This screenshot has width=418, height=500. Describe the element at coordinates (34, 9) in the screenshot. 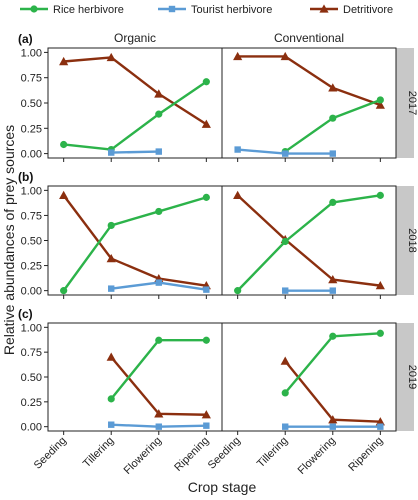

I see `legend-marker-rice-herbivore` at that location.